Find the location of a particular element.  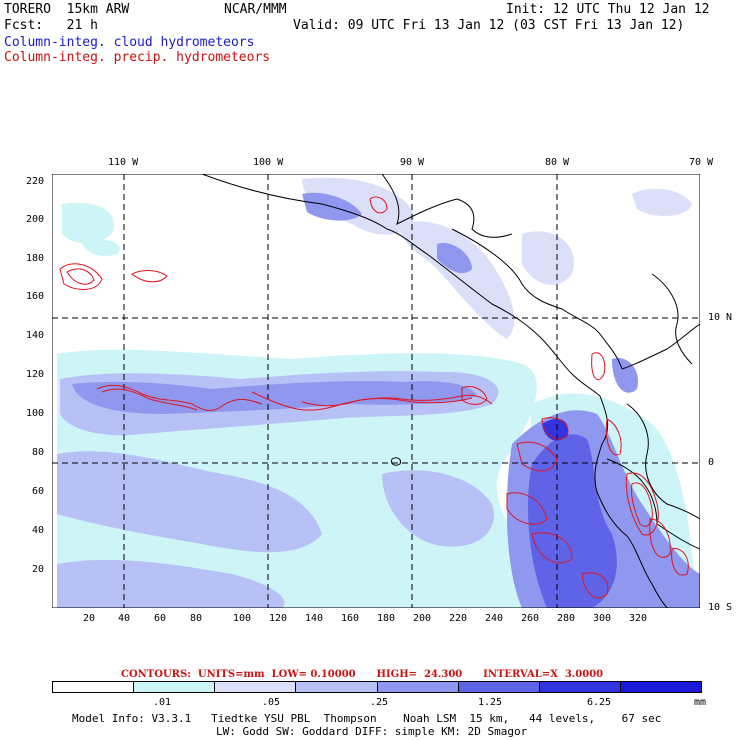

x-tick: 300 is located at coordinates (602, 618).